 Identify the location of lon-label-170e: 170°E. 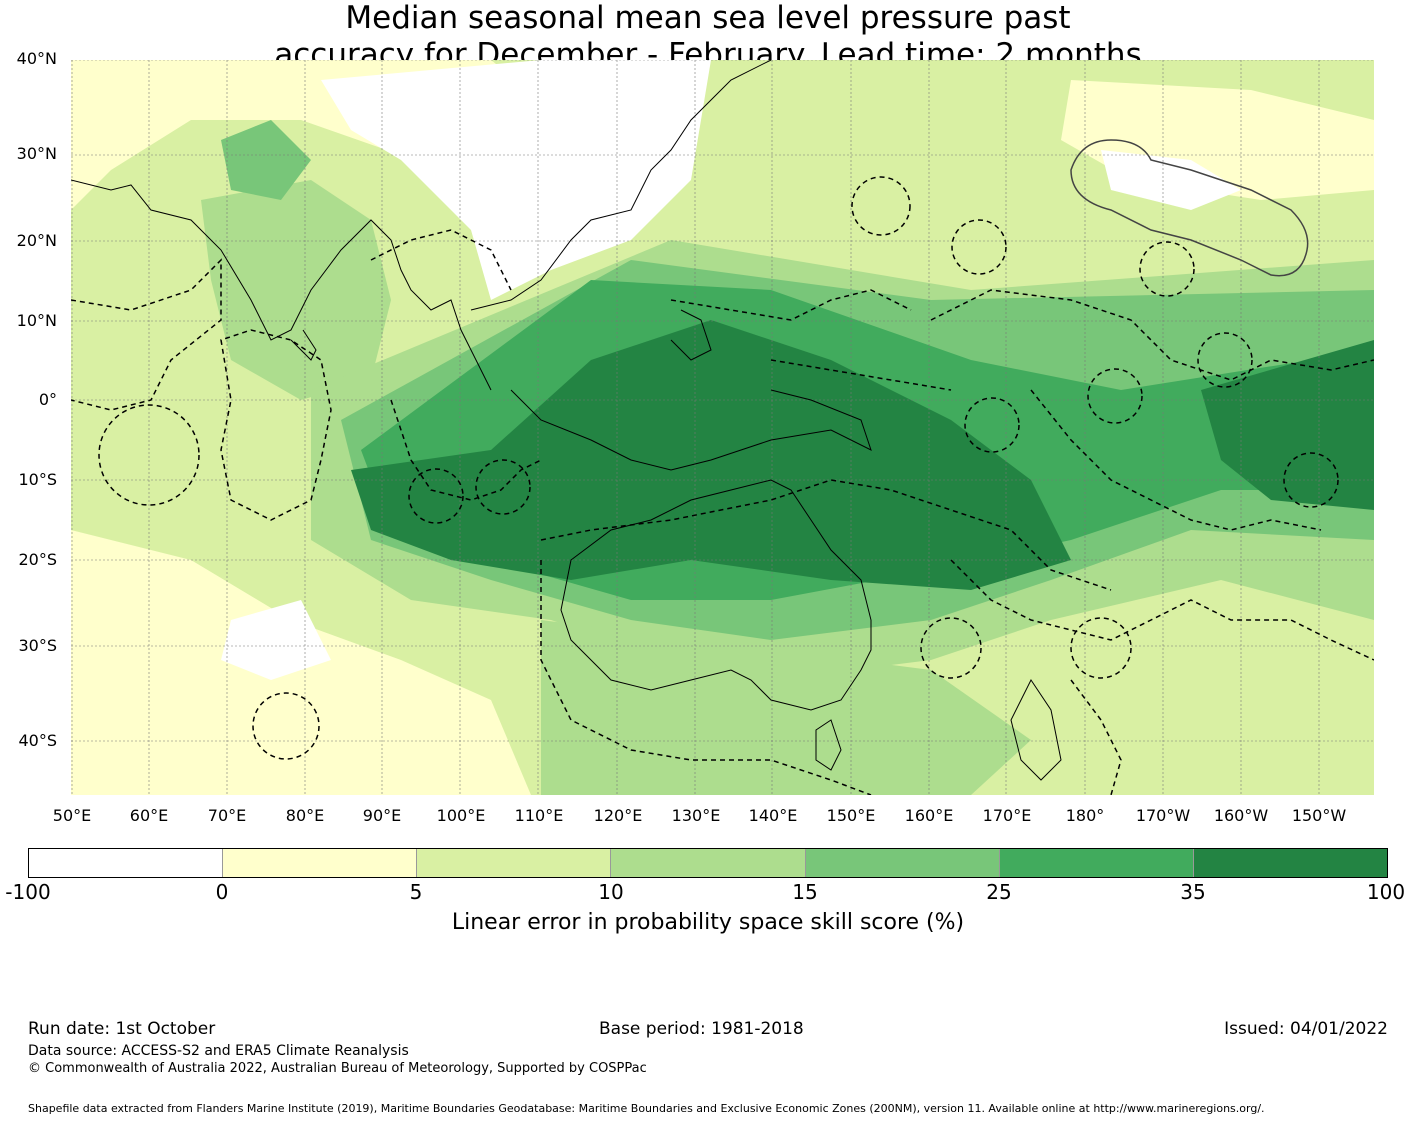
(1007, 815).